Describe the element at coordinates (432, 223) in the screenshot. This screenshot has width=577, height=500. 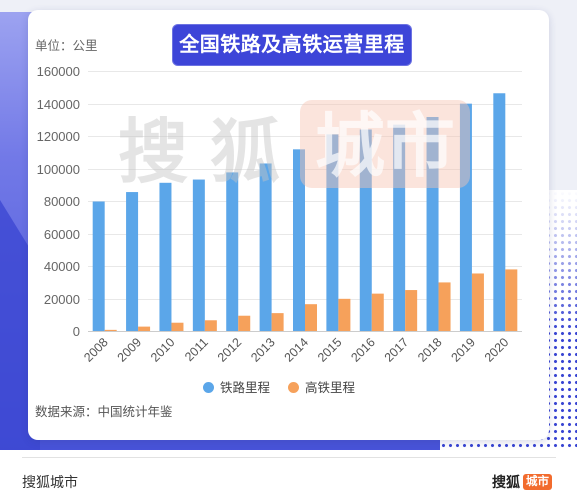
I see `bar-railway-2018` at that location.